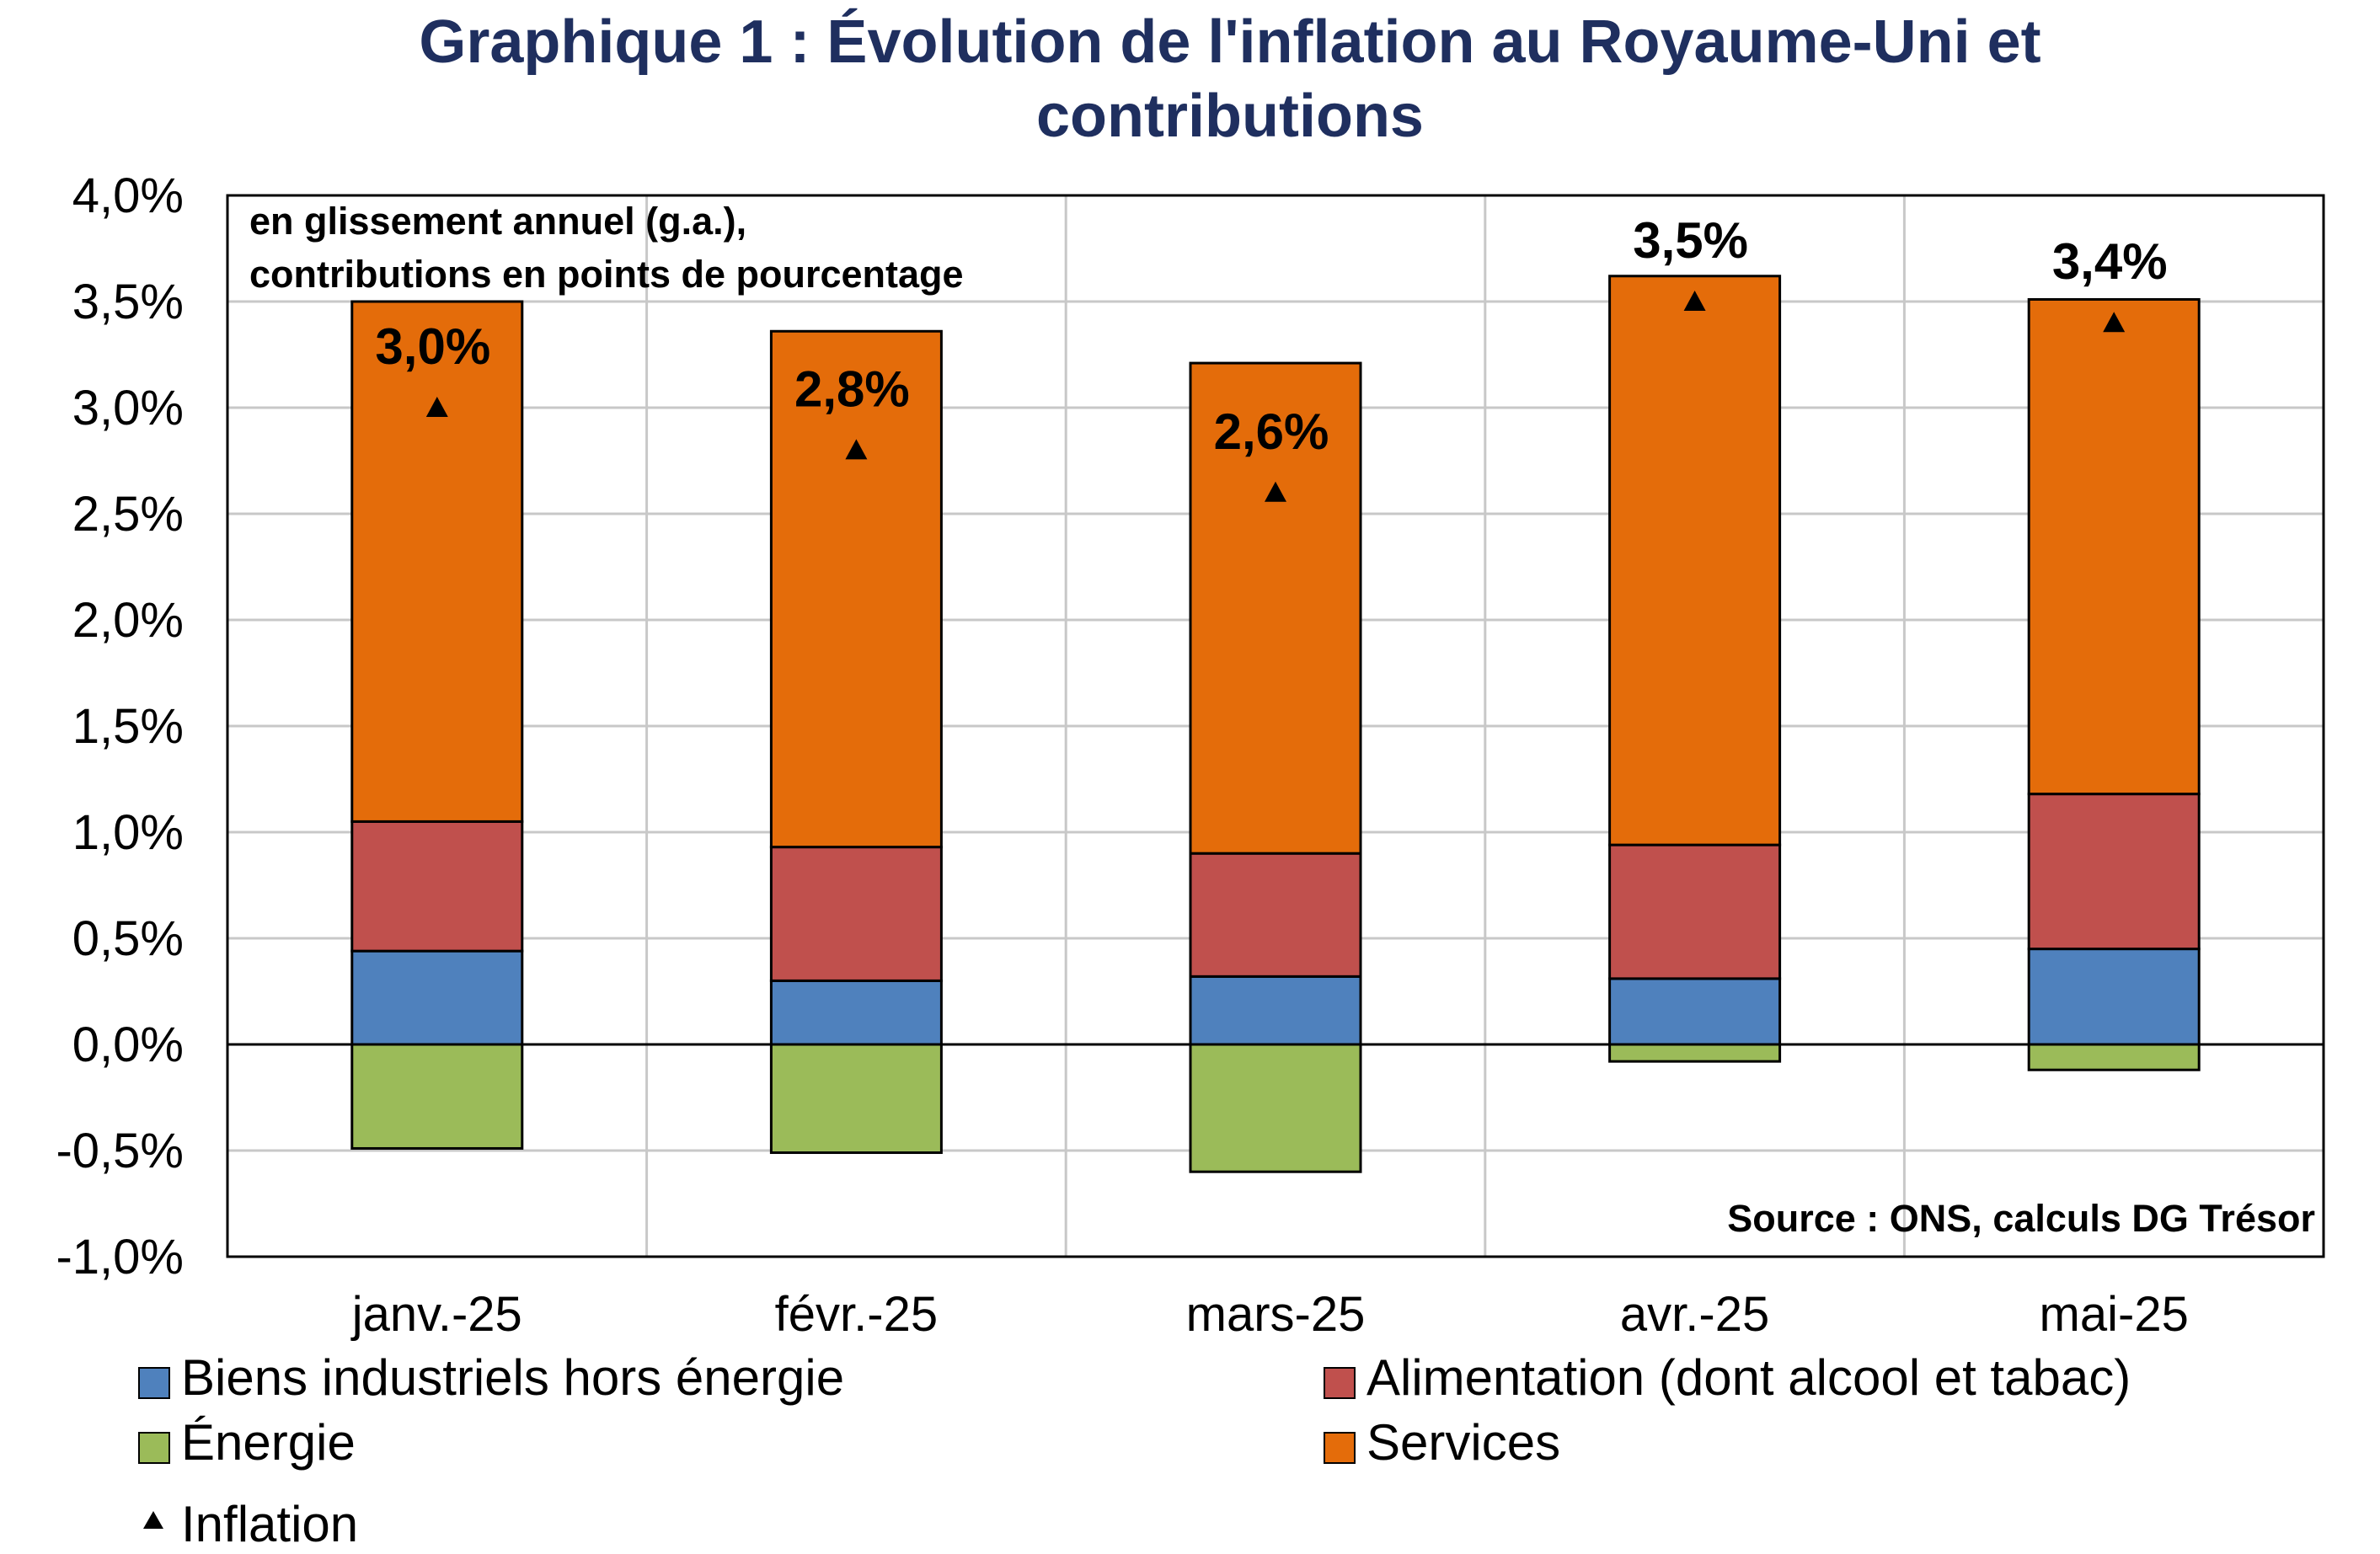 Image resolution: width=2380 pixels, height=1554 pixels. Describe the element at coordinates (128, 620) in the screenshot. I see `y-tick-label-6: 2,0%` at that location.